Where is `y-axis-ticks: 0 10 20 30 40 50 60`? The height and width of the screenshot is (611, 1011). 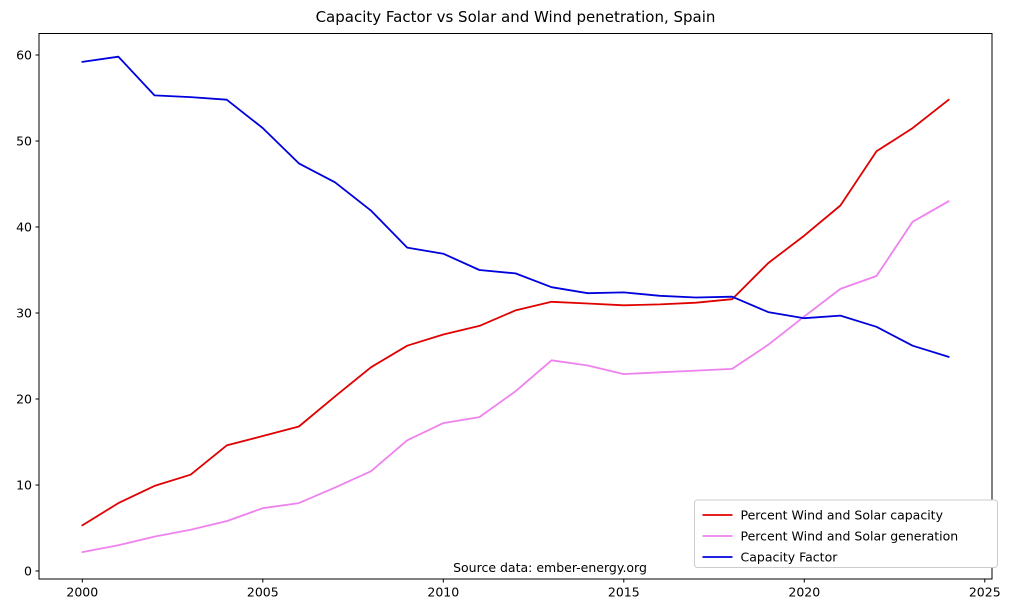 y-axis-ticks: 0 10 20 30 40 50 60 is located at coordinates (27, 313).